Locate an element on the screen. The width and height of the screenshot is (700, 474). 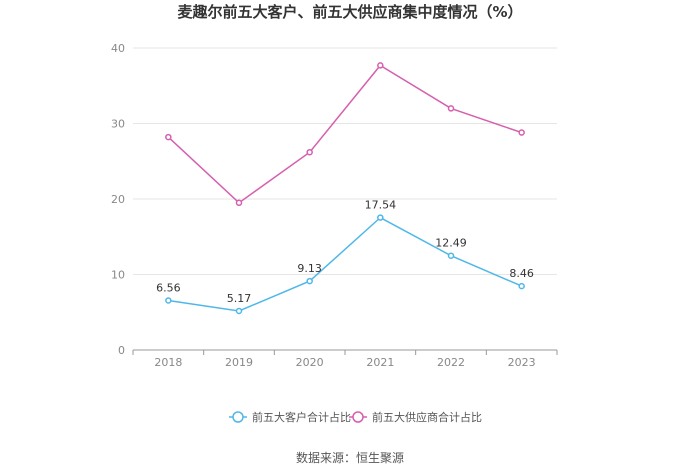
y-tick-label: 20 is located at coordinates (118, 199).